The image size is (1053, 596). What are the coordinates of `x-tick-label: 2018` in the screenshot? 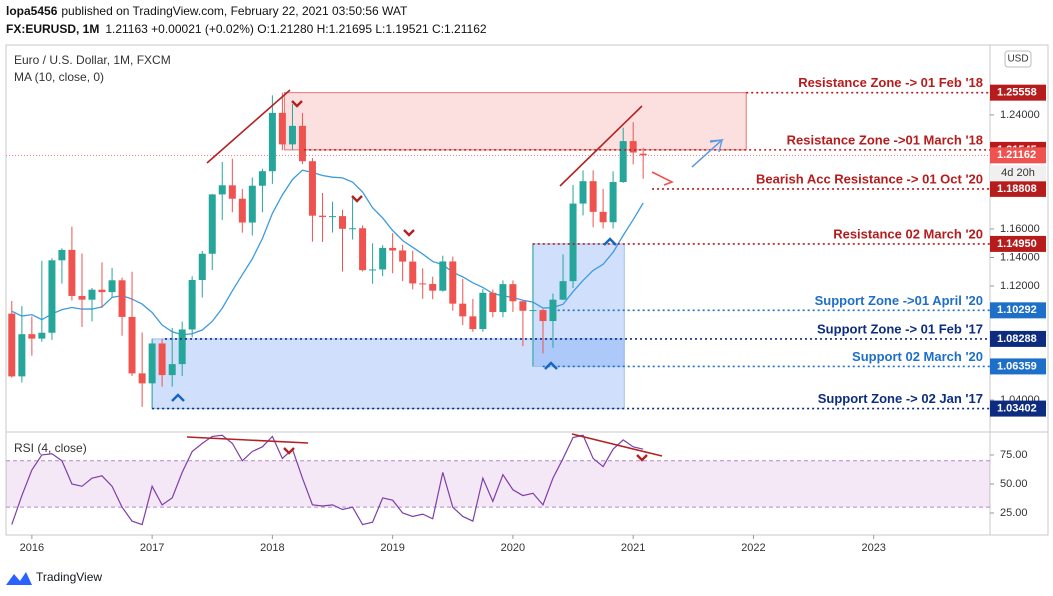 It's located at (272, 548).